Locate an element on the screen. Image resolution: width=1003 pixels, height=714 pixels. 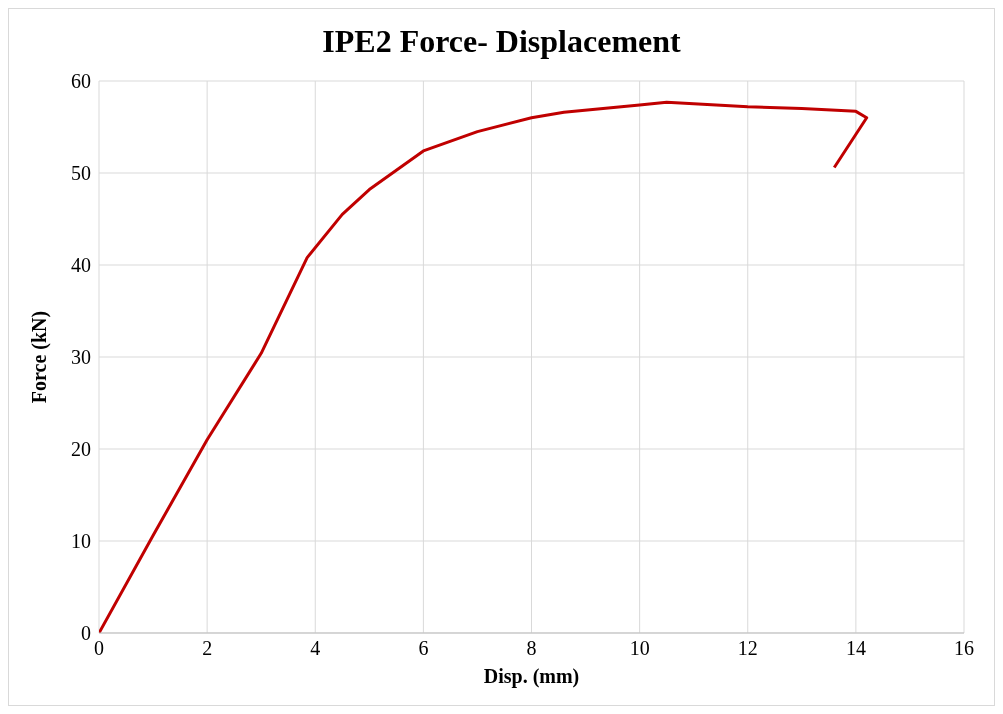
y-tick-label: 20 is located at coordinates (81, 449).